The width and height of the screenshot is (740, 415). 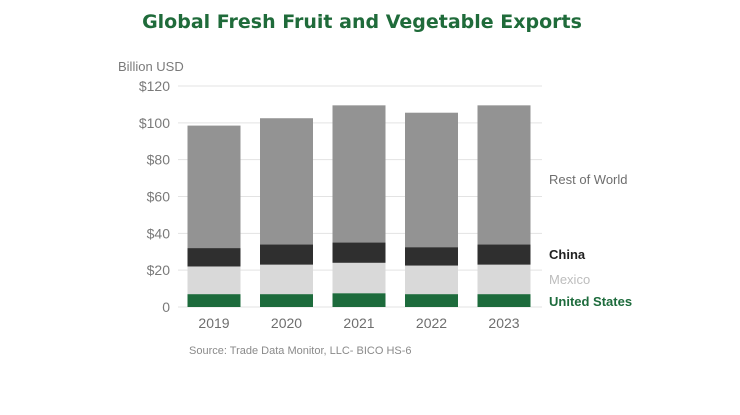 I want to click on y-tick-label: $100, so click(x=154, y=123).